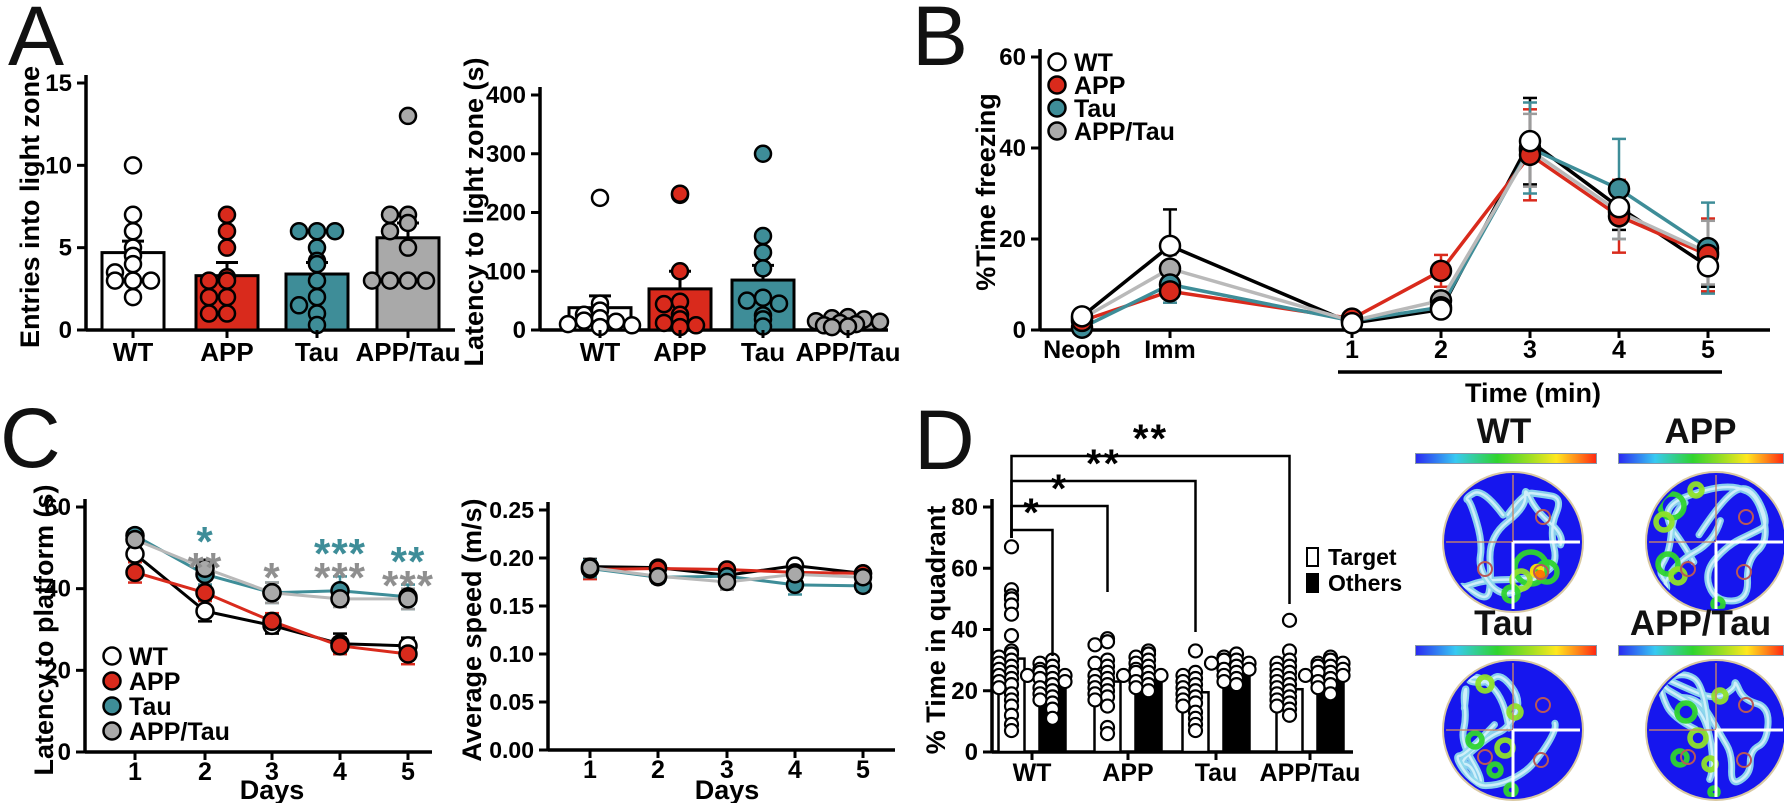  Describe the element at coordinates (1161, 675) in the screenshot. I see `data-point-APP-Others` at that location.